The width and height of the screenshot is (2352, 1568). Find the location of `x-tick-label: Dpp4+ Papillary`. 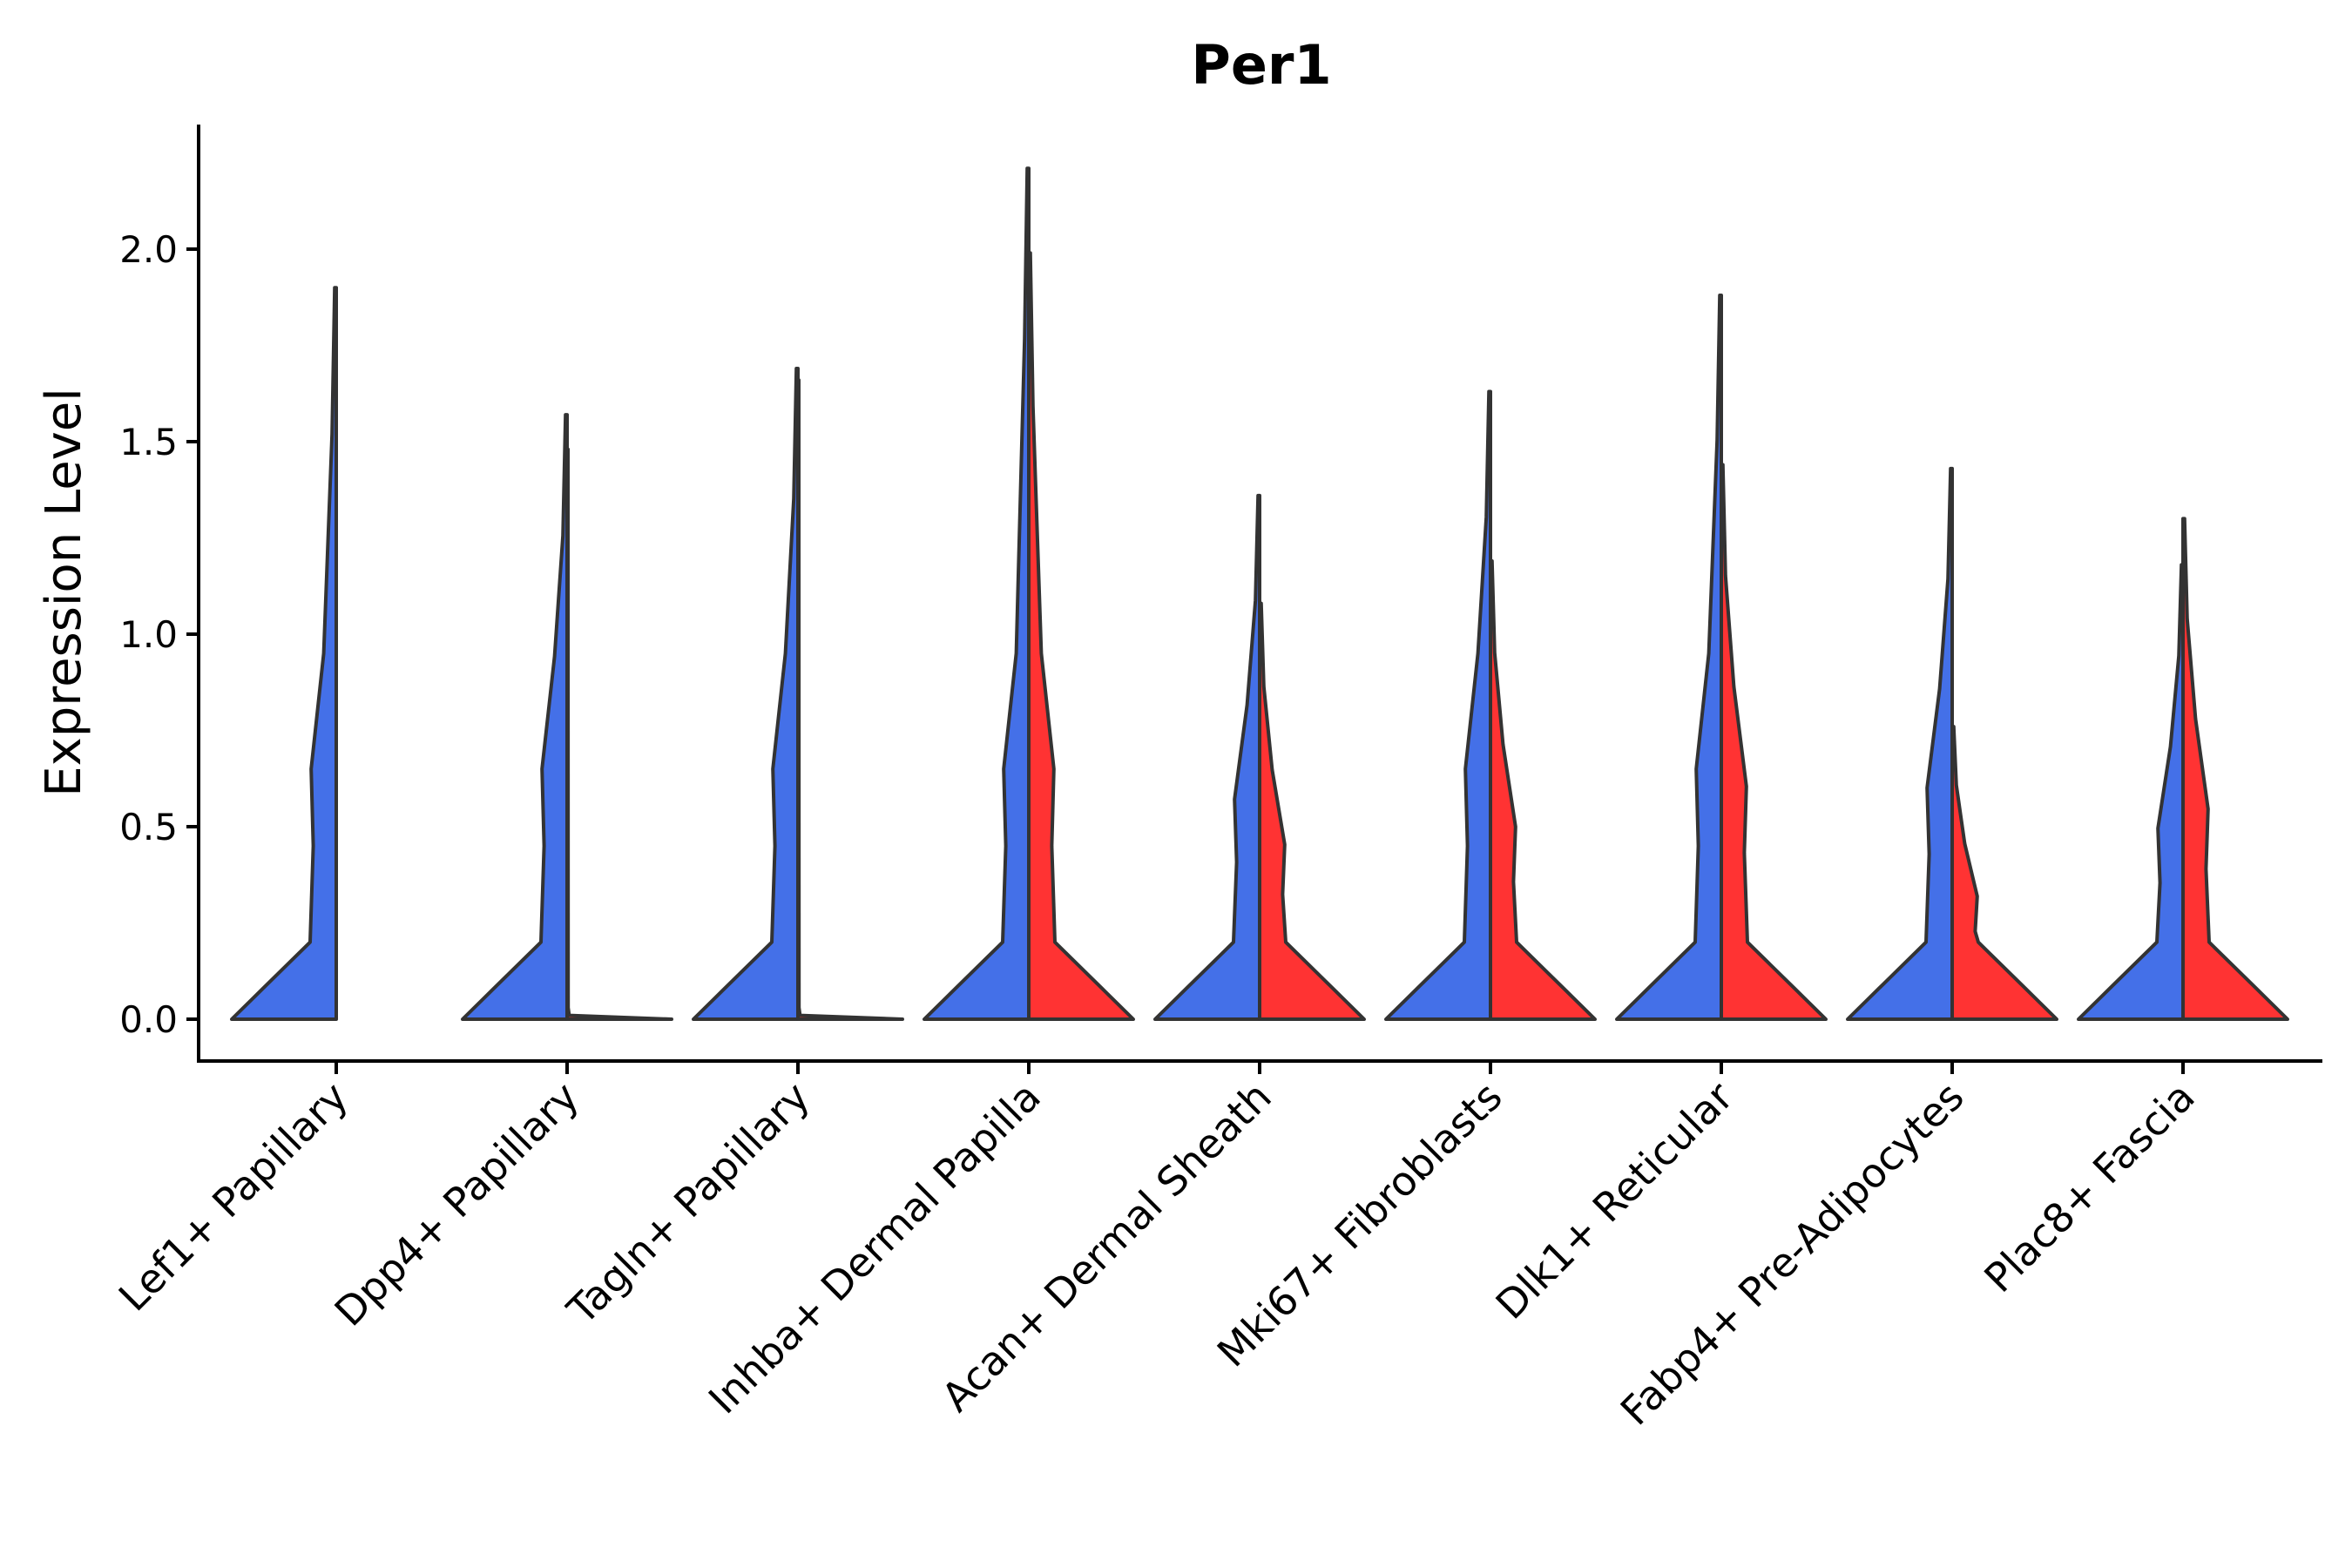

x-tick-label: Dpp4+ Papillary is located at coordinates (457, 1204).